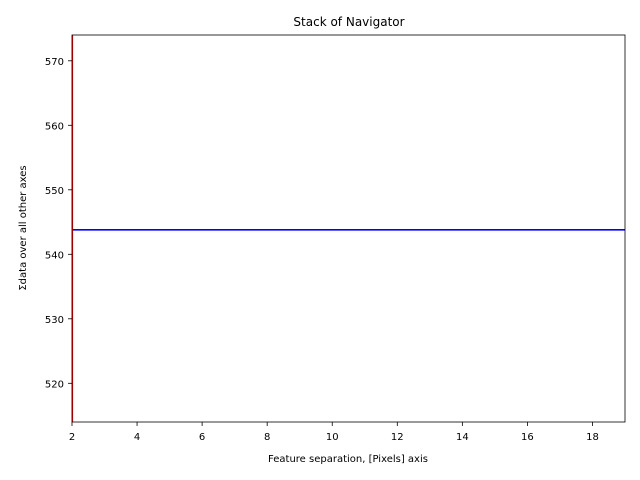 The image size is (640, 480). I want to click on y-tick-label: 540, so click(54, 255).